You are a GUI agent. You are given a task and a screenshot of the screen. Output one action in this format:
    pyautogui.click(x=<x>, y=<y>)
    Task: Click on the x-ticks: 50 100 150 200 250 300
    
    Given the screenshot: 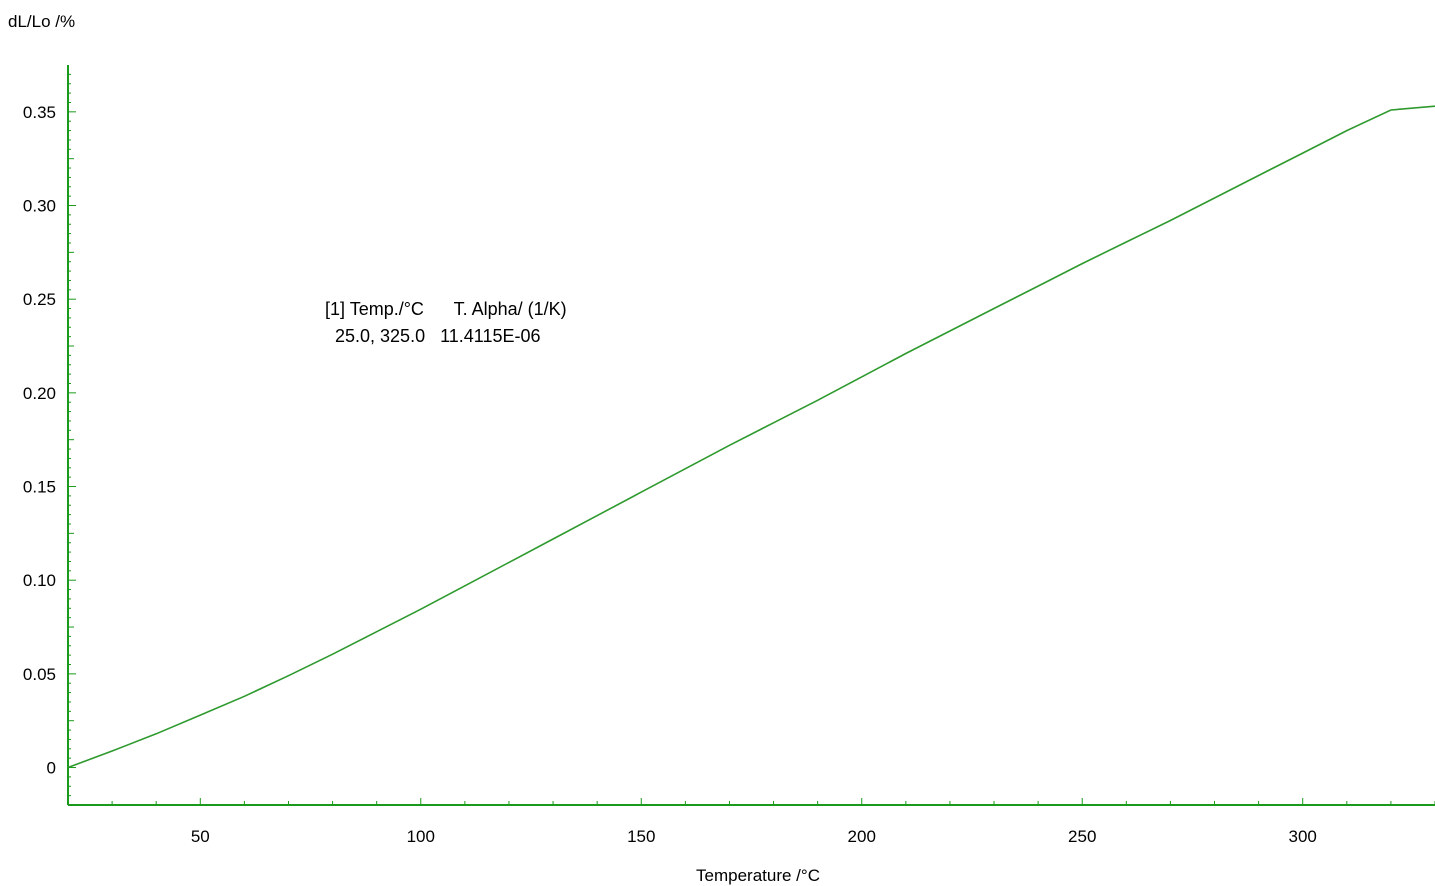 What is the action you would take?
    pyautogui.click(x=773, y=822)
    